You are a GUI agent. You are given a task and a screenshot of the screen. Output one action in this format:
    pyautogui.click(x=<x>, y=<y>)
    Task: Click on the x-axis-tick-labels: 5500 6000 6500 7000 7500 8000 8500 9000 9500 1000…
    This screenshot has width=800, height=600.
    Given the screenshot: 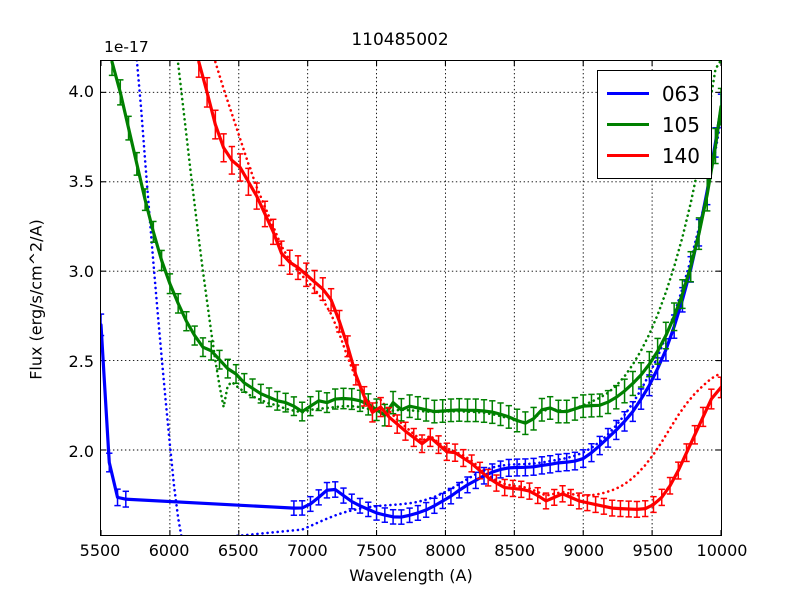 What is the action you would take?
    pyautogui.click(x=414, y=553)
    